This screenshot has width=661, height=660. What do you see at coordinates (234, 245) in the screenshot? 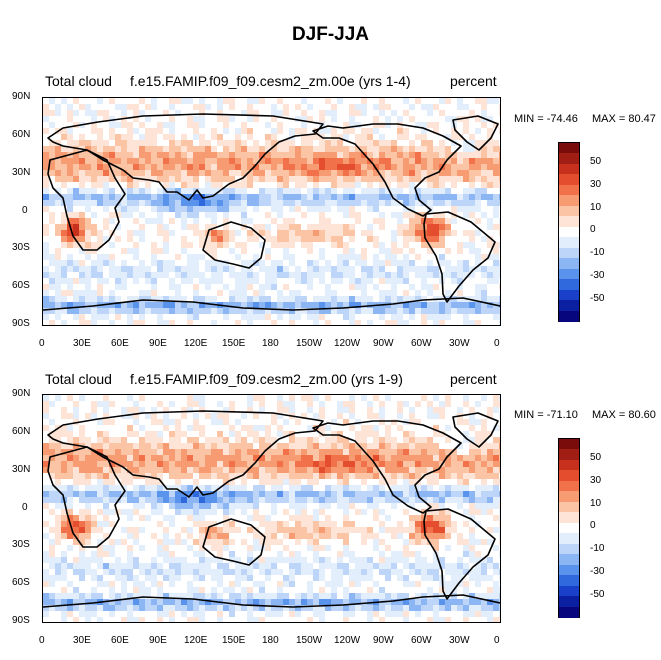
I see `australia-coastline` at bounding box center [234, 245].